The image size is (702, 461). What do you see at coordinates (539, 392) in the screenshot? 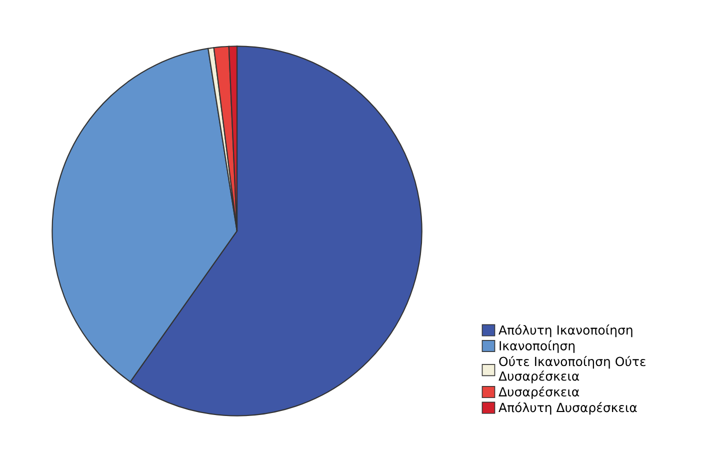
I see `legend-label: Δυσαρέσκεια` at bounding box center [539, 392].